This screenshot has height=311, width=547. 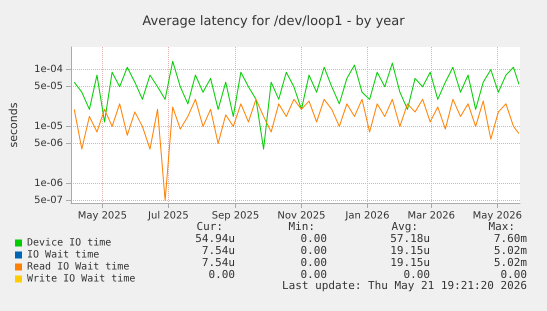 What do you see at coordinates (48, 70) in the screenshot?
I see `y-tick-label: 1e-04` at bounding box center [48, 70].